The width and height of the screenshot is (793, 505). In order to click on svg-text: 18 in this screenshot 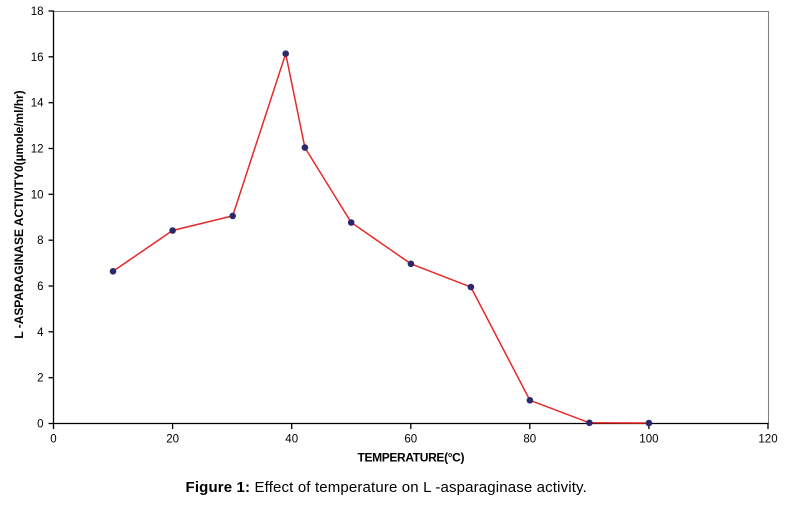, I will do `click(37, 12)`.